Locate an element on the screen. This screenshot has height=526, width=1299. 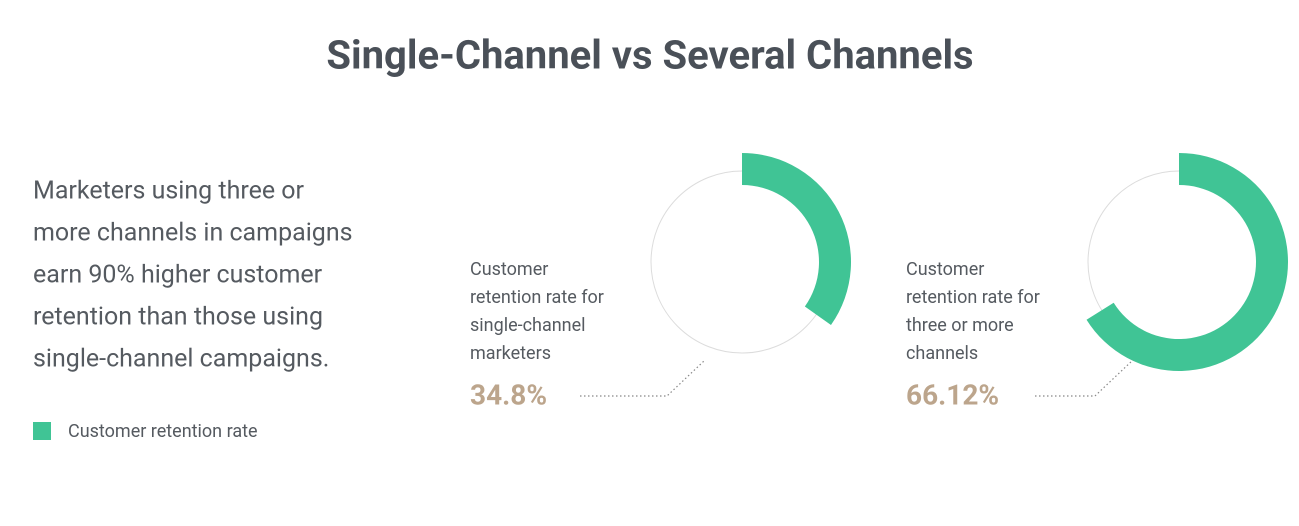
description-line: more channels in campaigns is located at coordinates (193, 233).